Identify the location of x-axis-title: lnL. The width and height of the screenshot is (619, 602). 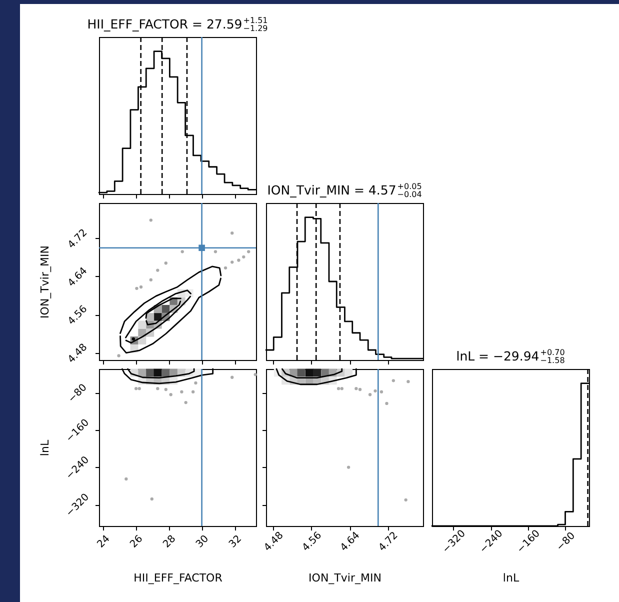
(511, 578).